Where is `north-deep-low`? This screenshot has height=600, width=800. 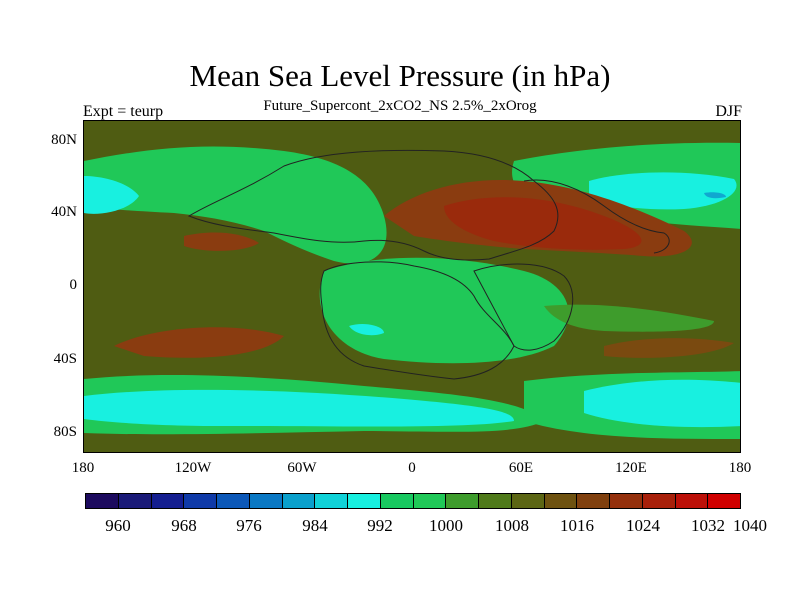
north-deep-low is located at coordinates (715, 195).